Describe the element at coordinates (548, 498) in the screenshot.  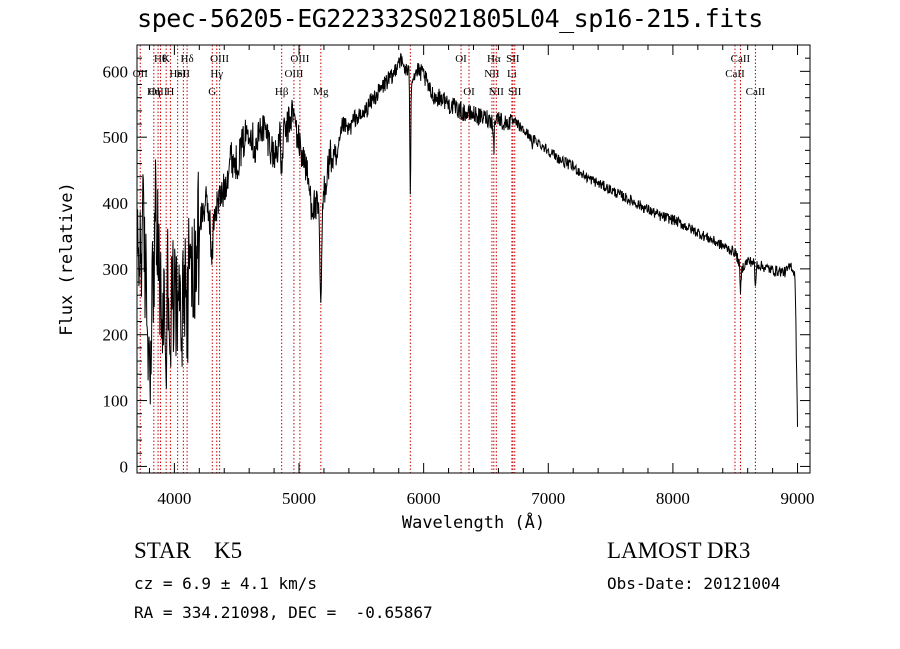
I see `x-tick-label: 7000` at that location.